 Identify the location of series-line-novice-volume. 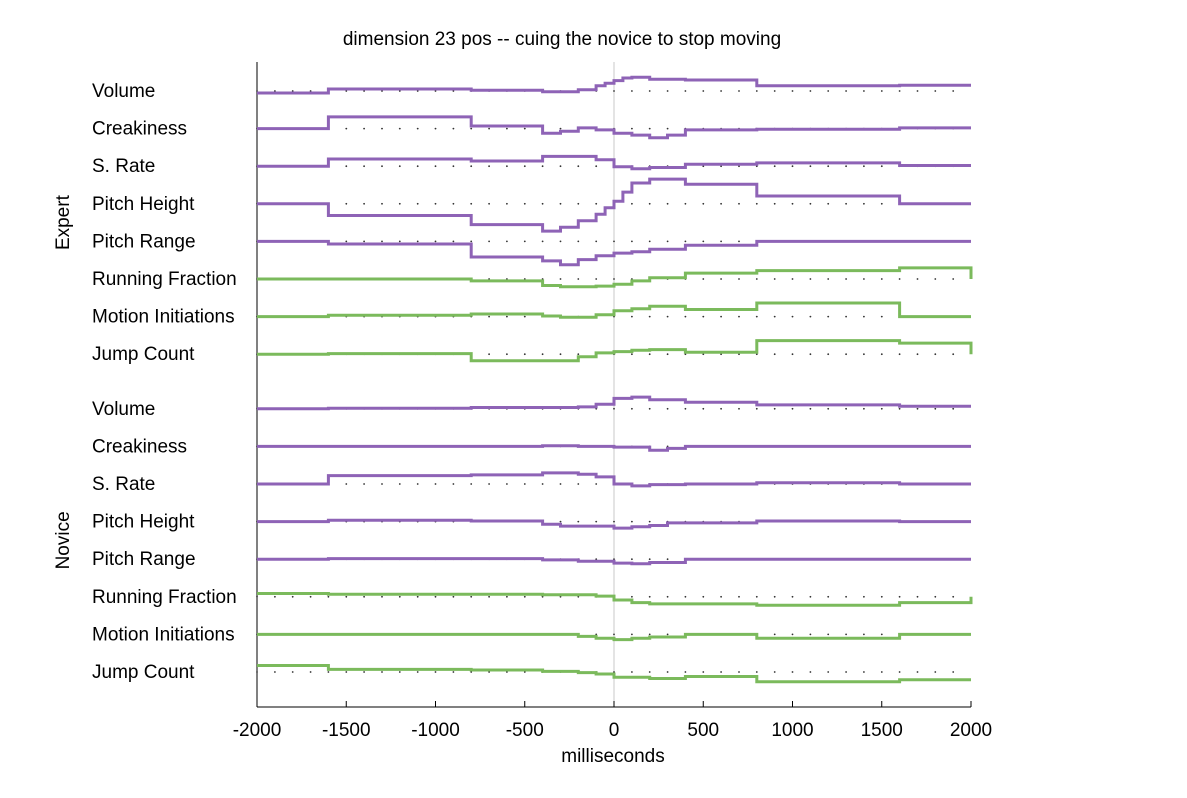
(614, 403).